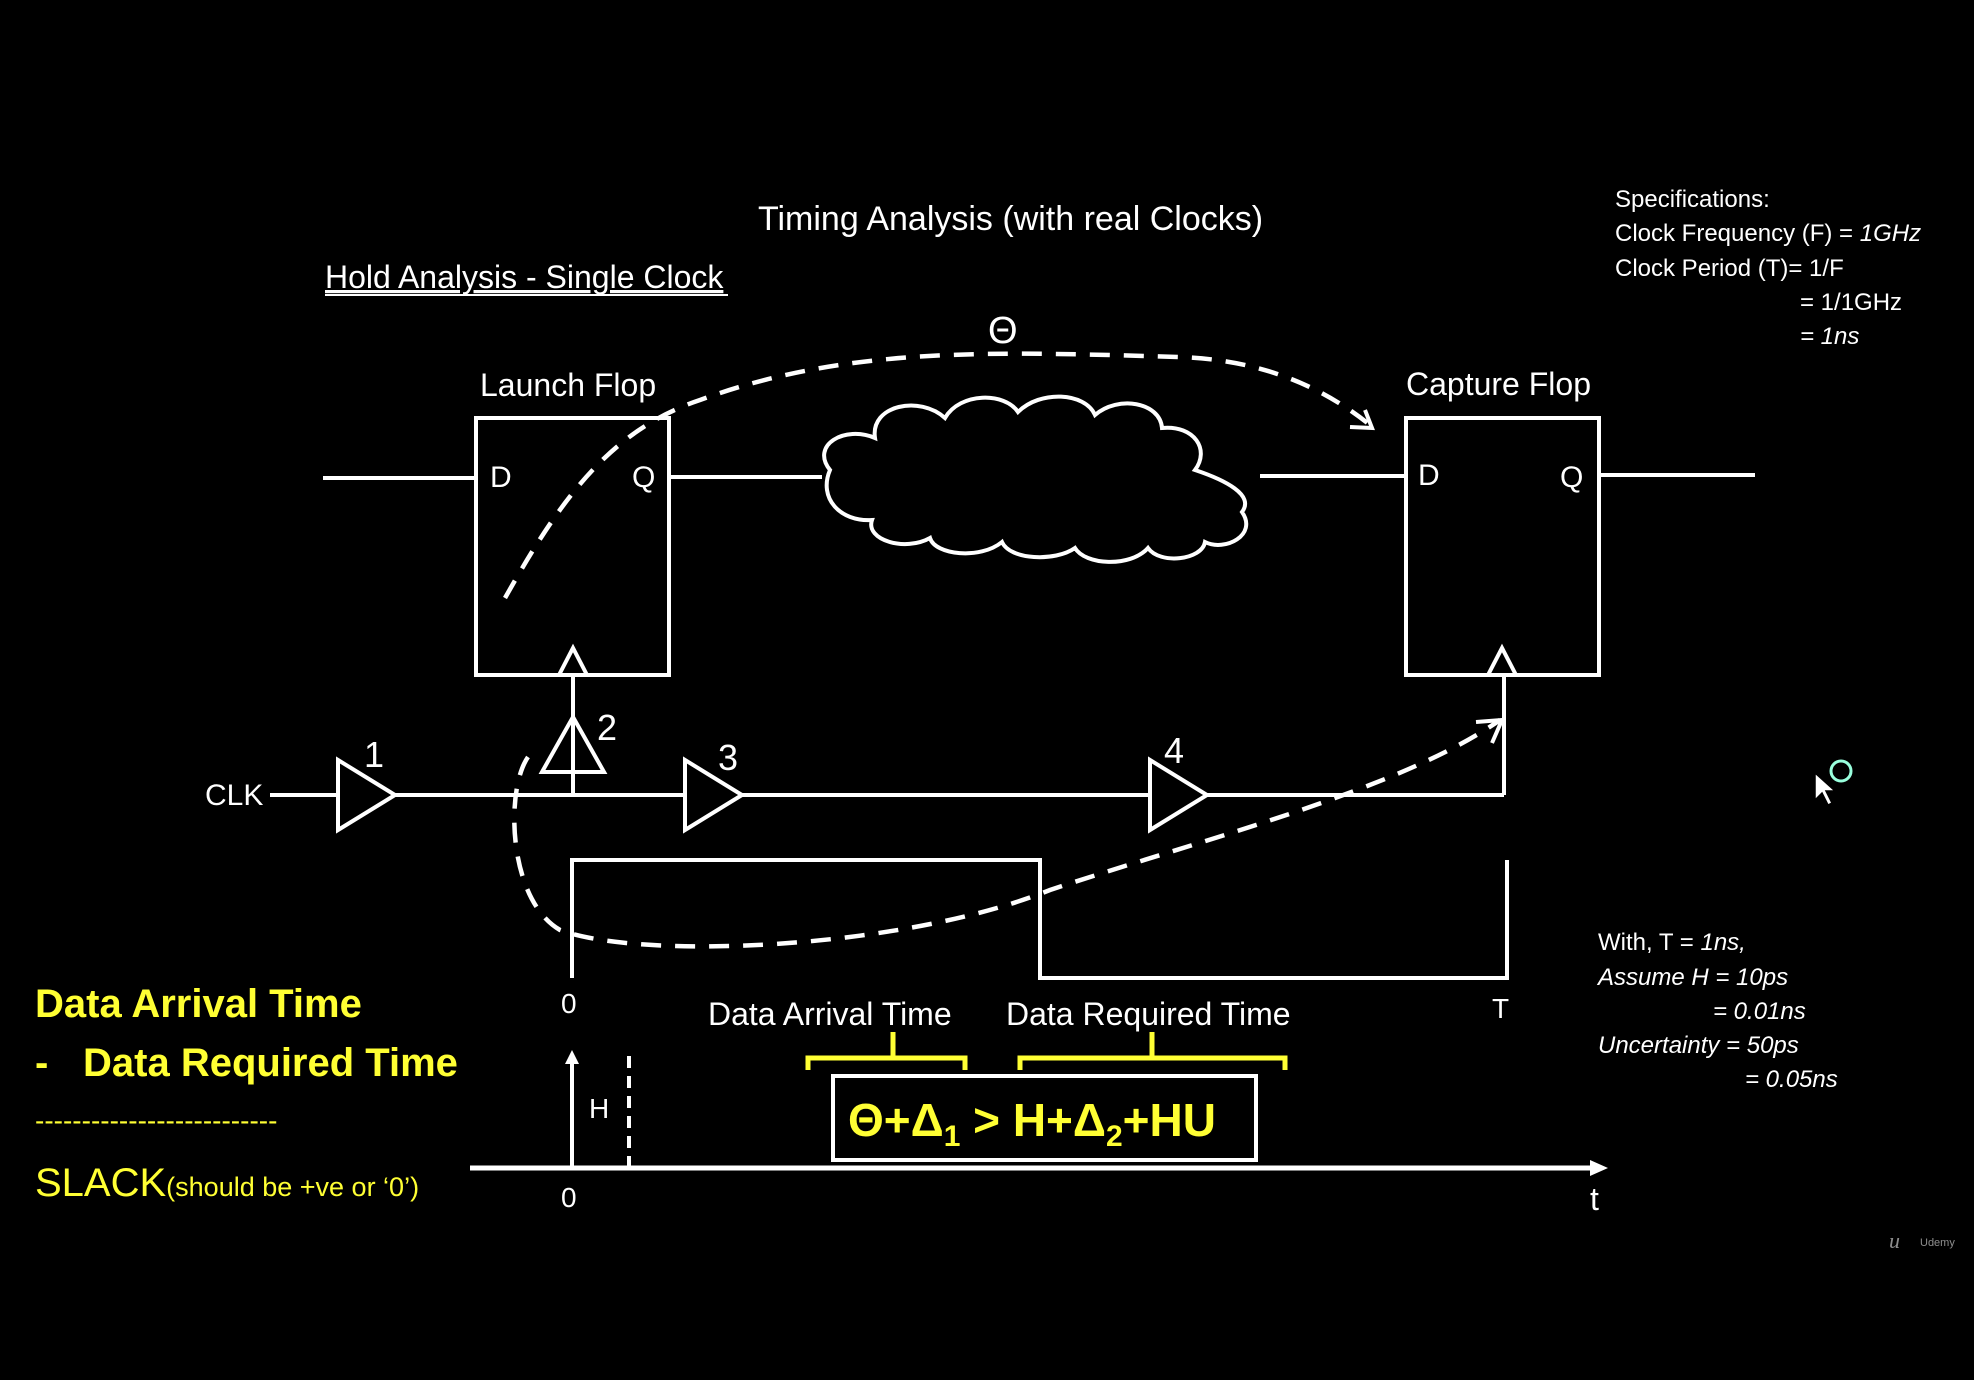 The height and width of the screenshot is (1380, 1974). What do you see at coordinates (1571, 477) in the screenshot?
I see `capture-flop-q: Q` at bounding box center [1571, 477].